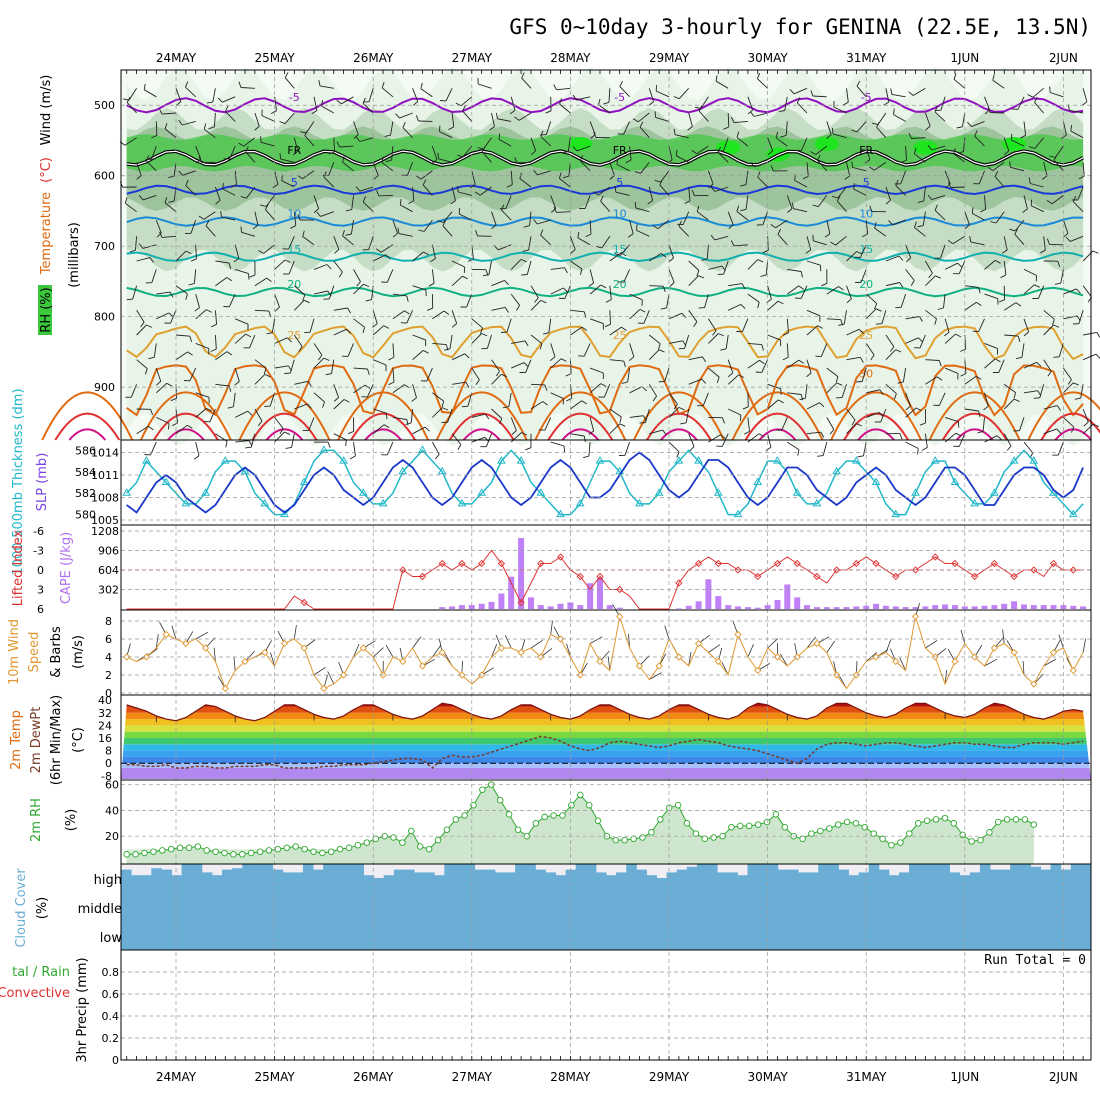 The width and height of the screenshot is (1100, 1100). I want to click on li-tick: -6, so click(38, 531).